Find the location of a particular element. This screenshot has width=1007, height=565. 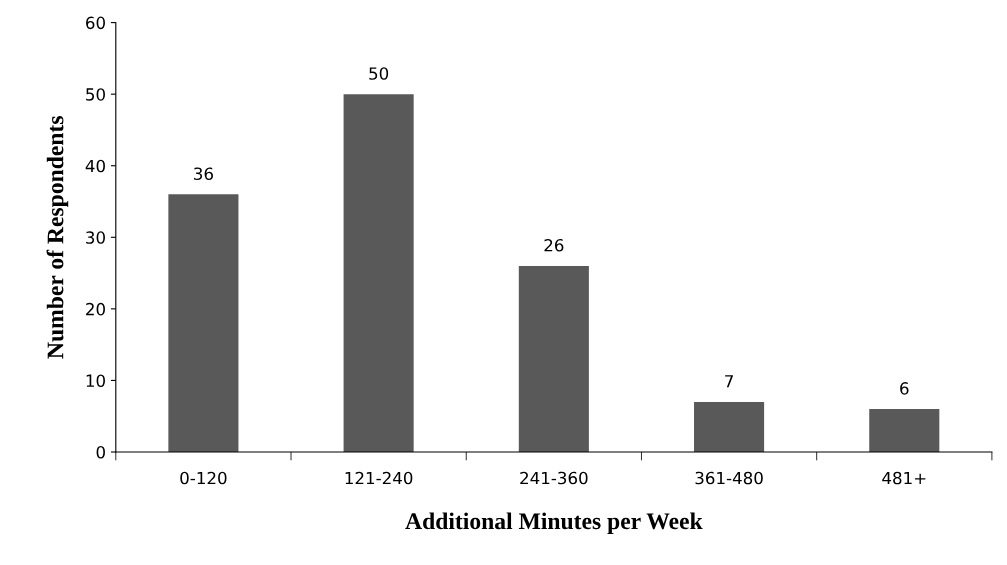

data-label: 26 is located at coordinates (554, 245).